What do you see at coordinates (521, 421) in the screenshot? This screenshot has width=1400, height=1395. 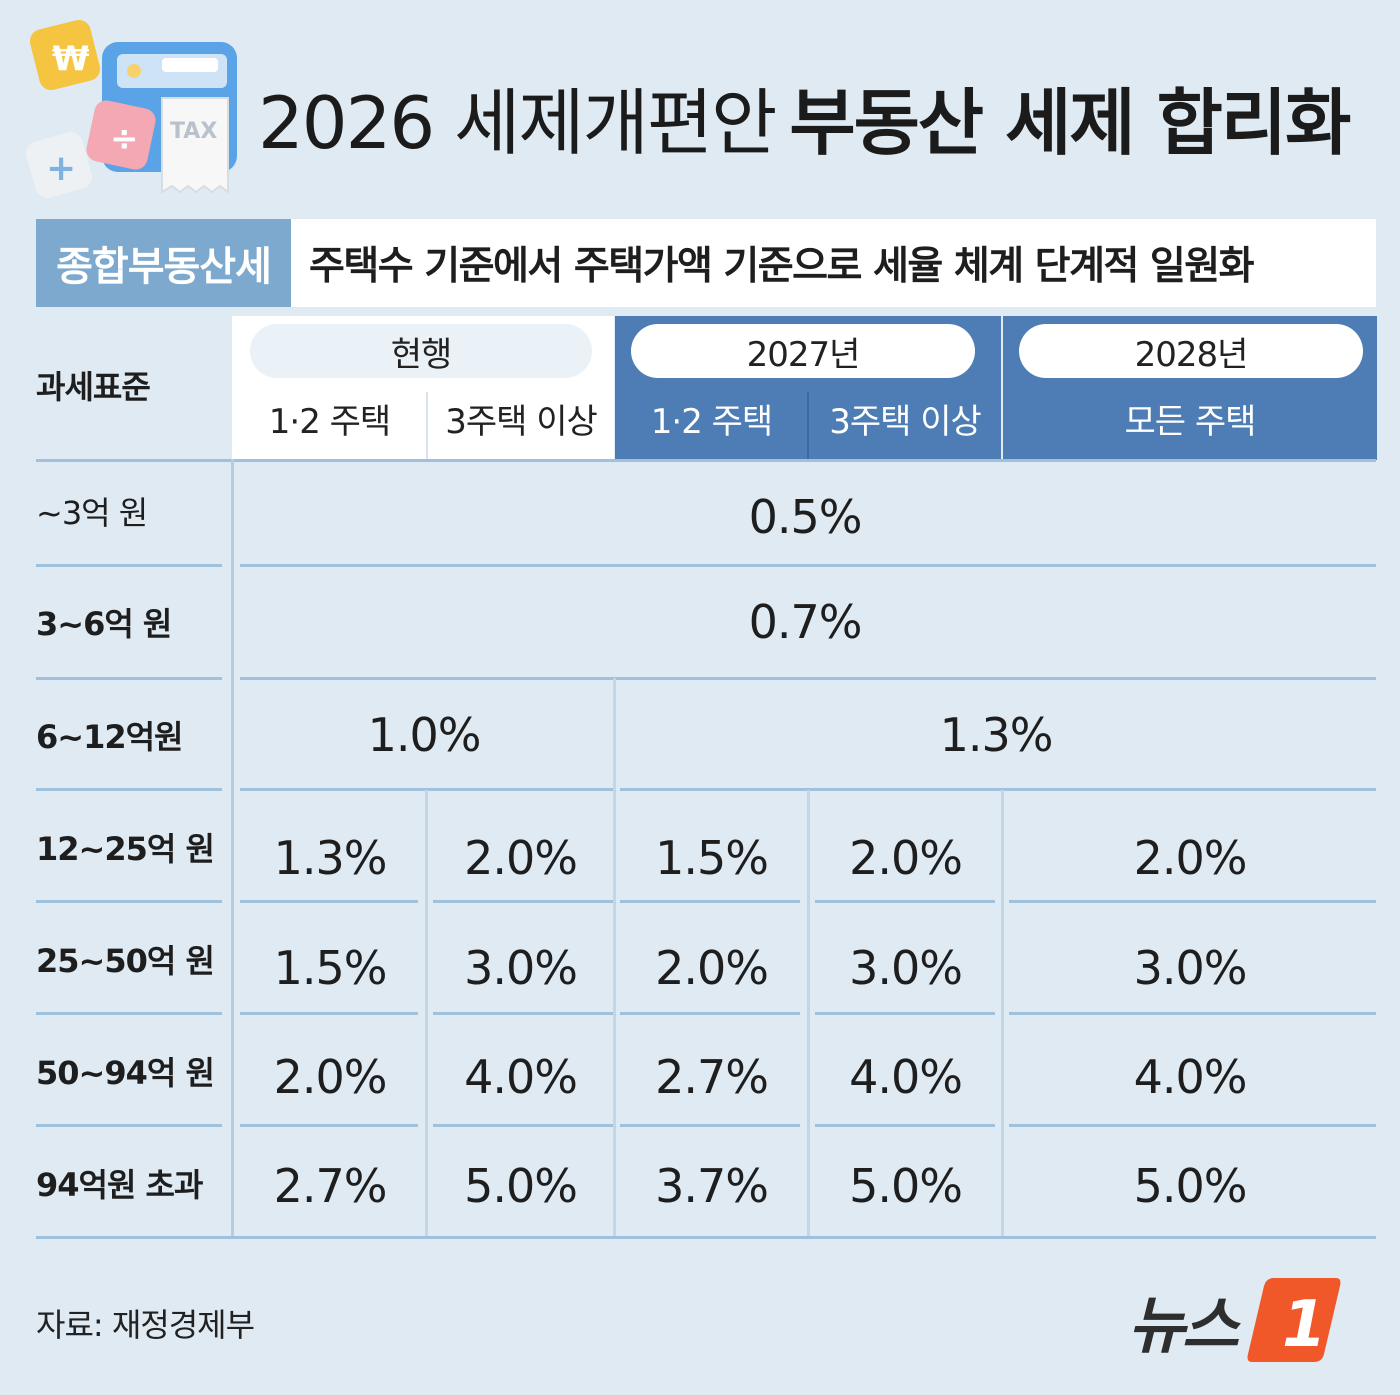 I see `sub-header-current-3plus: 3주택 이상` at bounding box center [521, 421].